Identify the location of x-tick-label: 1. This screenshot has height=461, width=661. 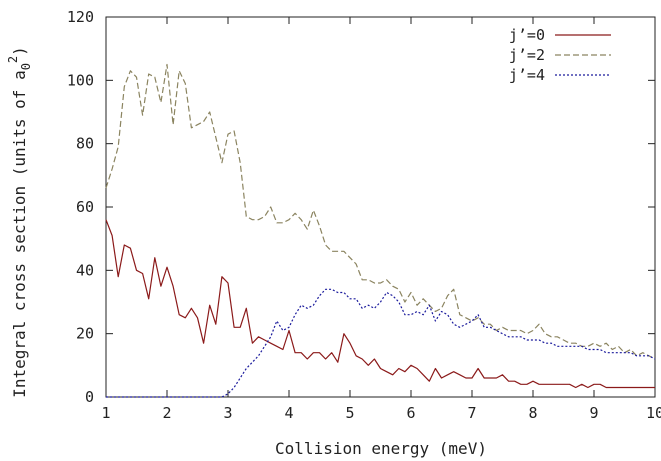
(105, 413).